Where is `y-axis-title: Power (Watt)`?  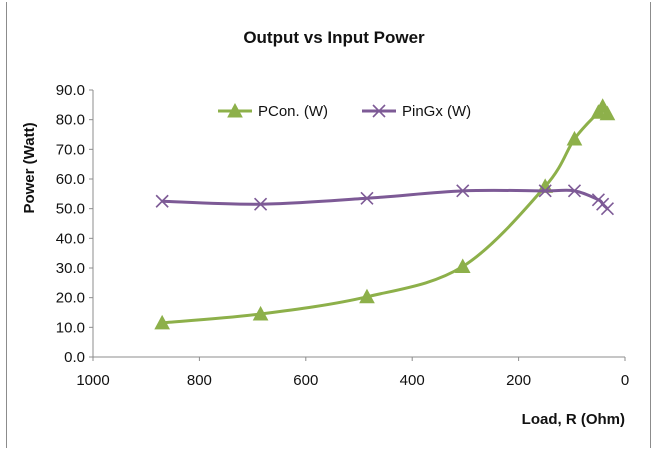 y-axis-title: Power (Watt) is located at coordinates (29, 167).